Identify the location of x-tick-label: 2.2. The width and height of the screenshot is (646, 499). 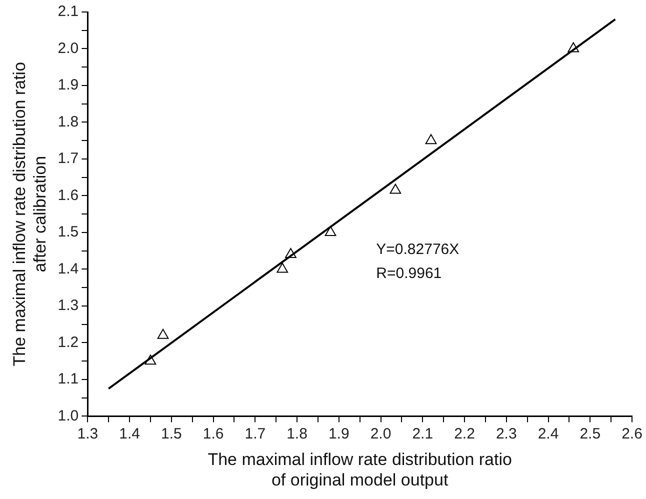
(464, 433).